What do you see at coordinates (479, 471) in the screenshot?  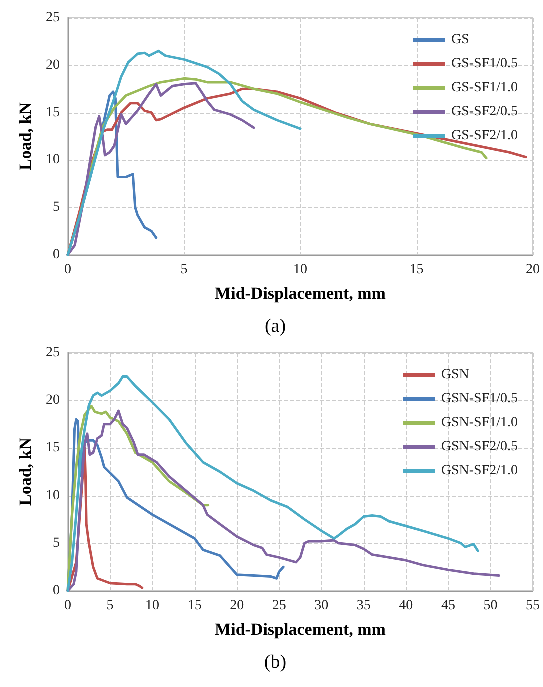 I see `legend-label: GSN-SF2/1.0` at bounding box center [479, 471].